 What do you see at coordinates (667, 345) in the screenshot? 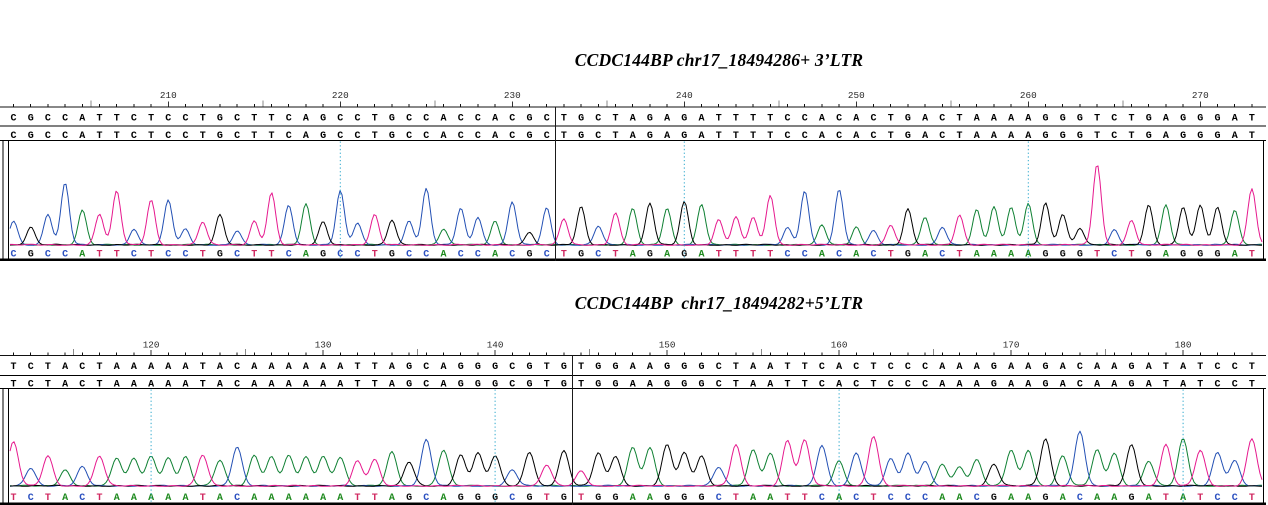
I see `ruler-number: 150` at bounding box center [667, 345].